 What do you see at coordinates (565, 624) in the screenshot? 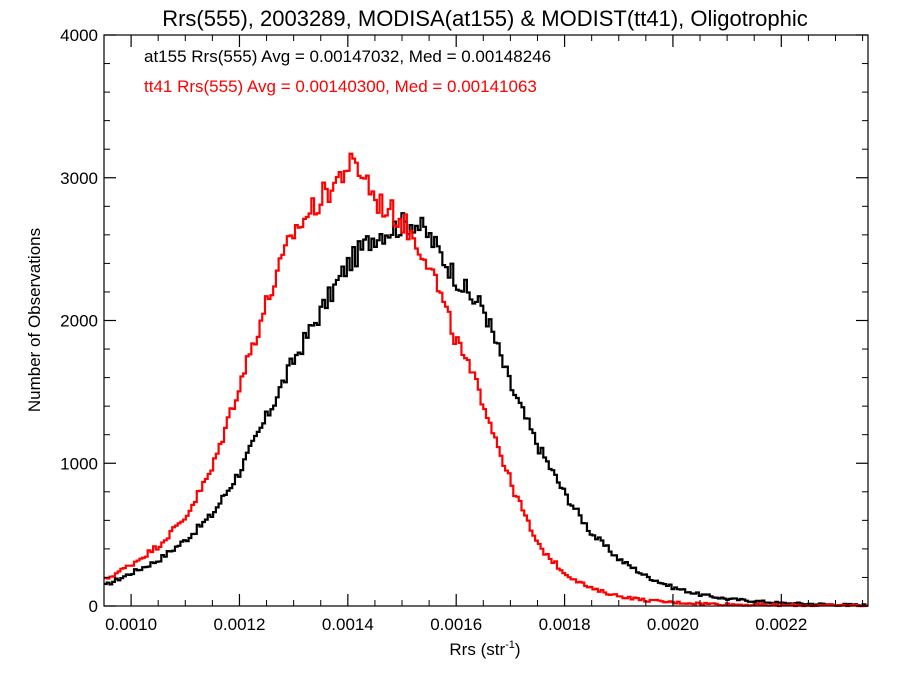
I see `x-tick-label: 0.0018` at bounding box center [565, 624].